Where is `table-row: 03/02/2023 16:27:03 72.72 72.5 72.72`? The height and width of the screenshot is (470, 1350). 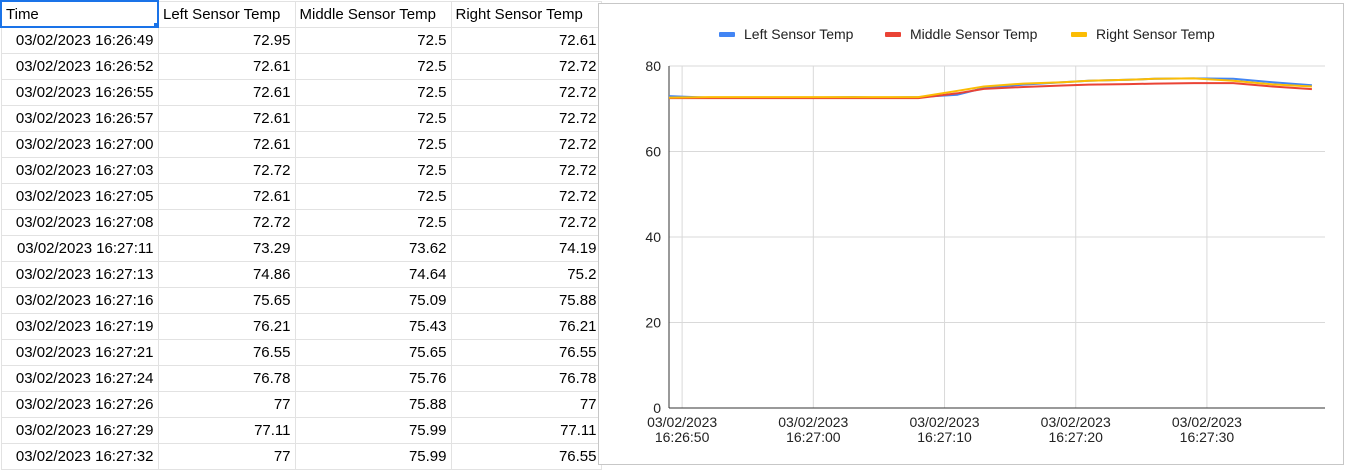 table-row: 03/02/2023 16:27:03 72.72 72.5 72.72 is located at coordinates (301, 170).